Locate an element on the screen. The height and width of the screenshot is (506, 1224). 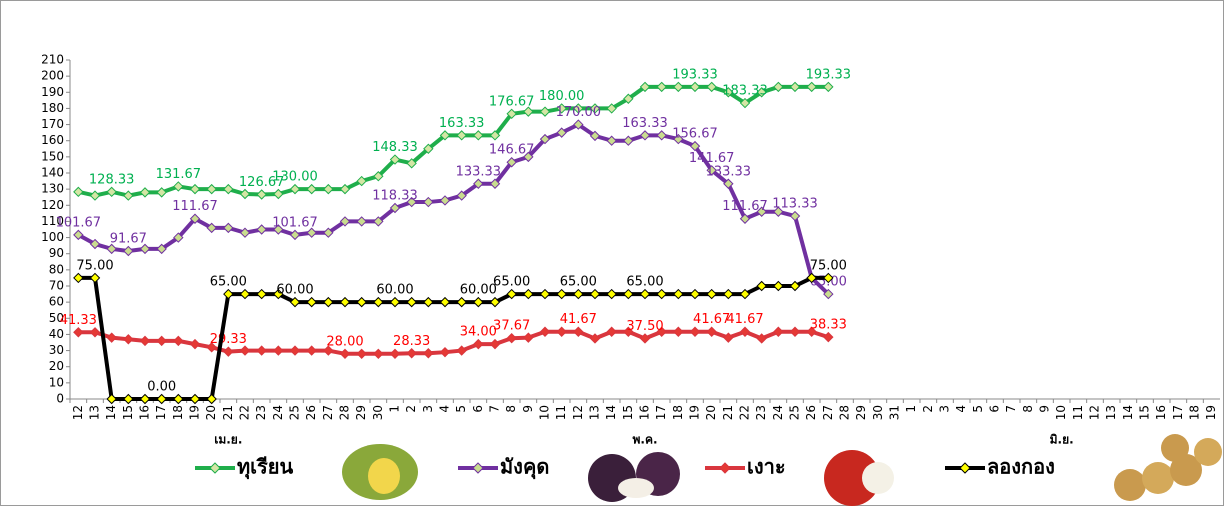
data-label: 163.33 is located at coordinates (462, 123).